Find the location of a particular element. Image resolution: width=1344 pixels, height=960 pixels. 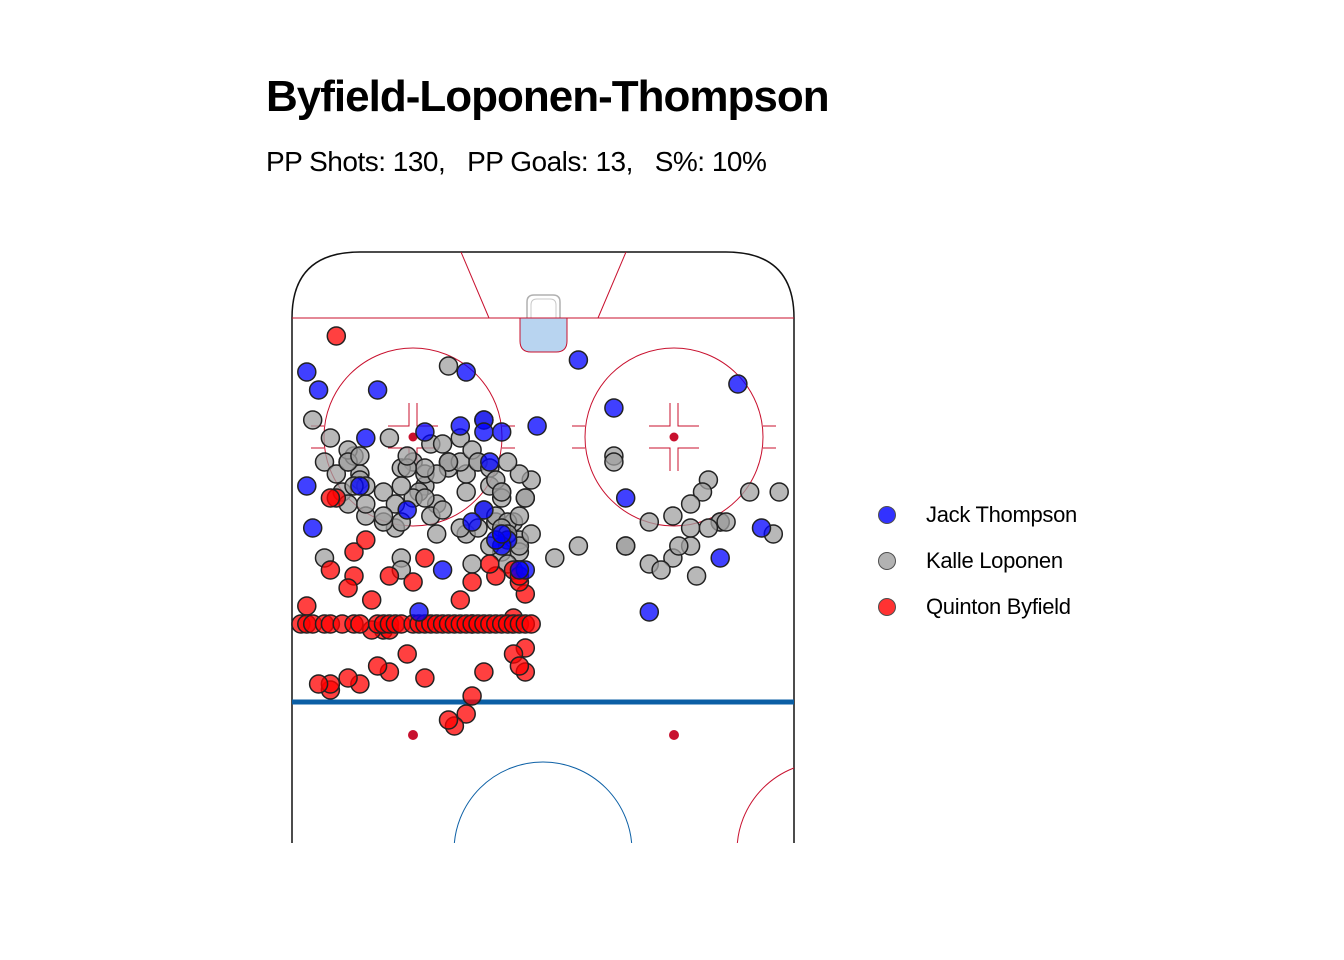

trapezoid-left is located at coordinates (475, 285).